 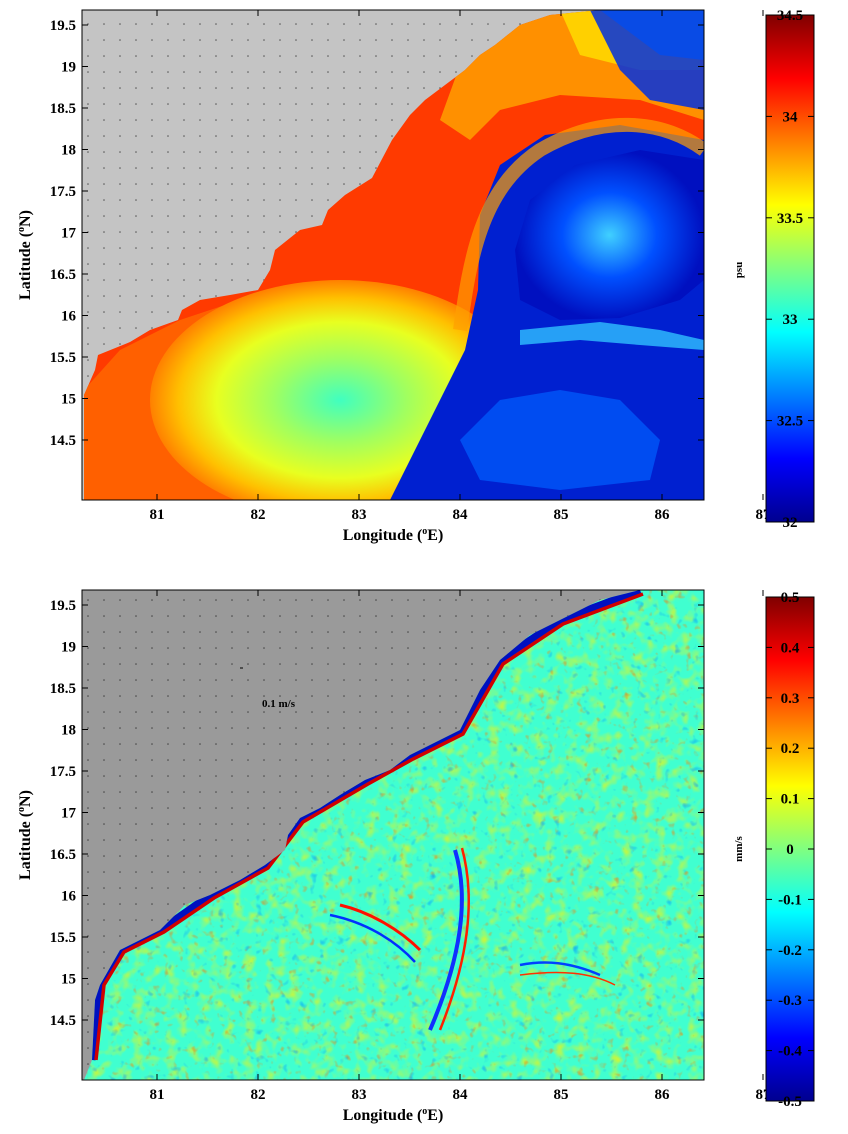 I want to click on colorbar-ticks-bottom: 0.5 0.4 0.3 0.2 0.1 0 -0.1 -0.2 -0.3 -0.4 -0.5, so click(x=790, y=850).